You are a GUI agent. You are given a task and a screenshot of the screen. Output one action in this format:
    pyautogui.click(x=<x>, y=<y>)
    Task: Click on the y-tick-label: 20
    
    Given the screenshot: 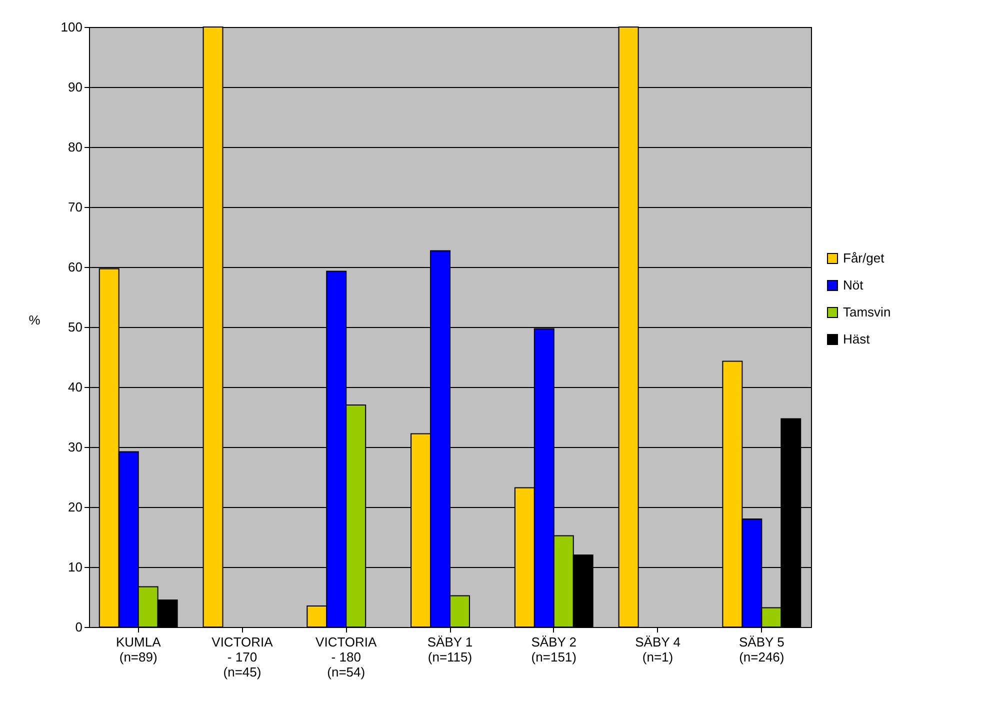 What is the action you would take?
    pyautogui.click(x=75, y=507)
    